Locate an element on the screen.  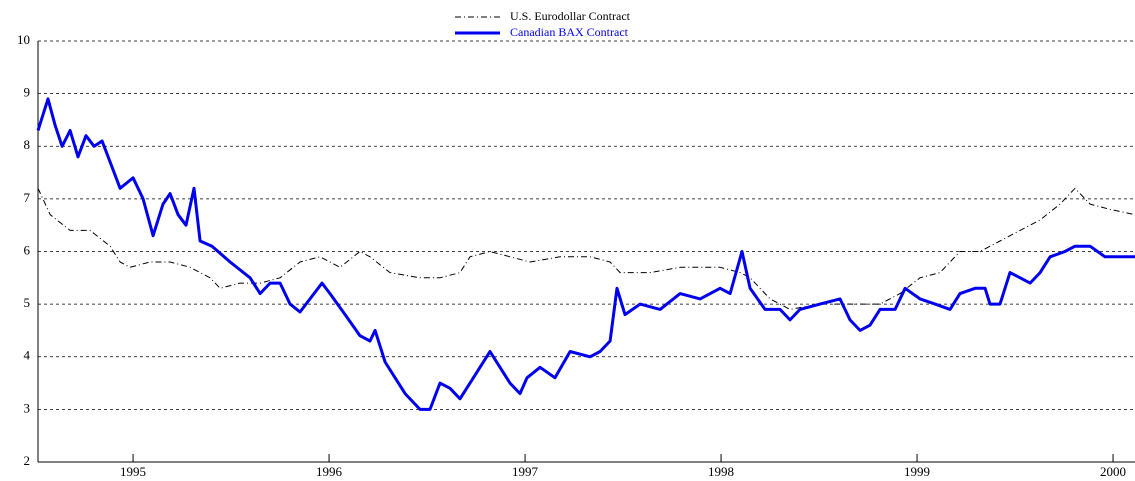
x-tick-label: 1999 is located at coordinates (917, 471).